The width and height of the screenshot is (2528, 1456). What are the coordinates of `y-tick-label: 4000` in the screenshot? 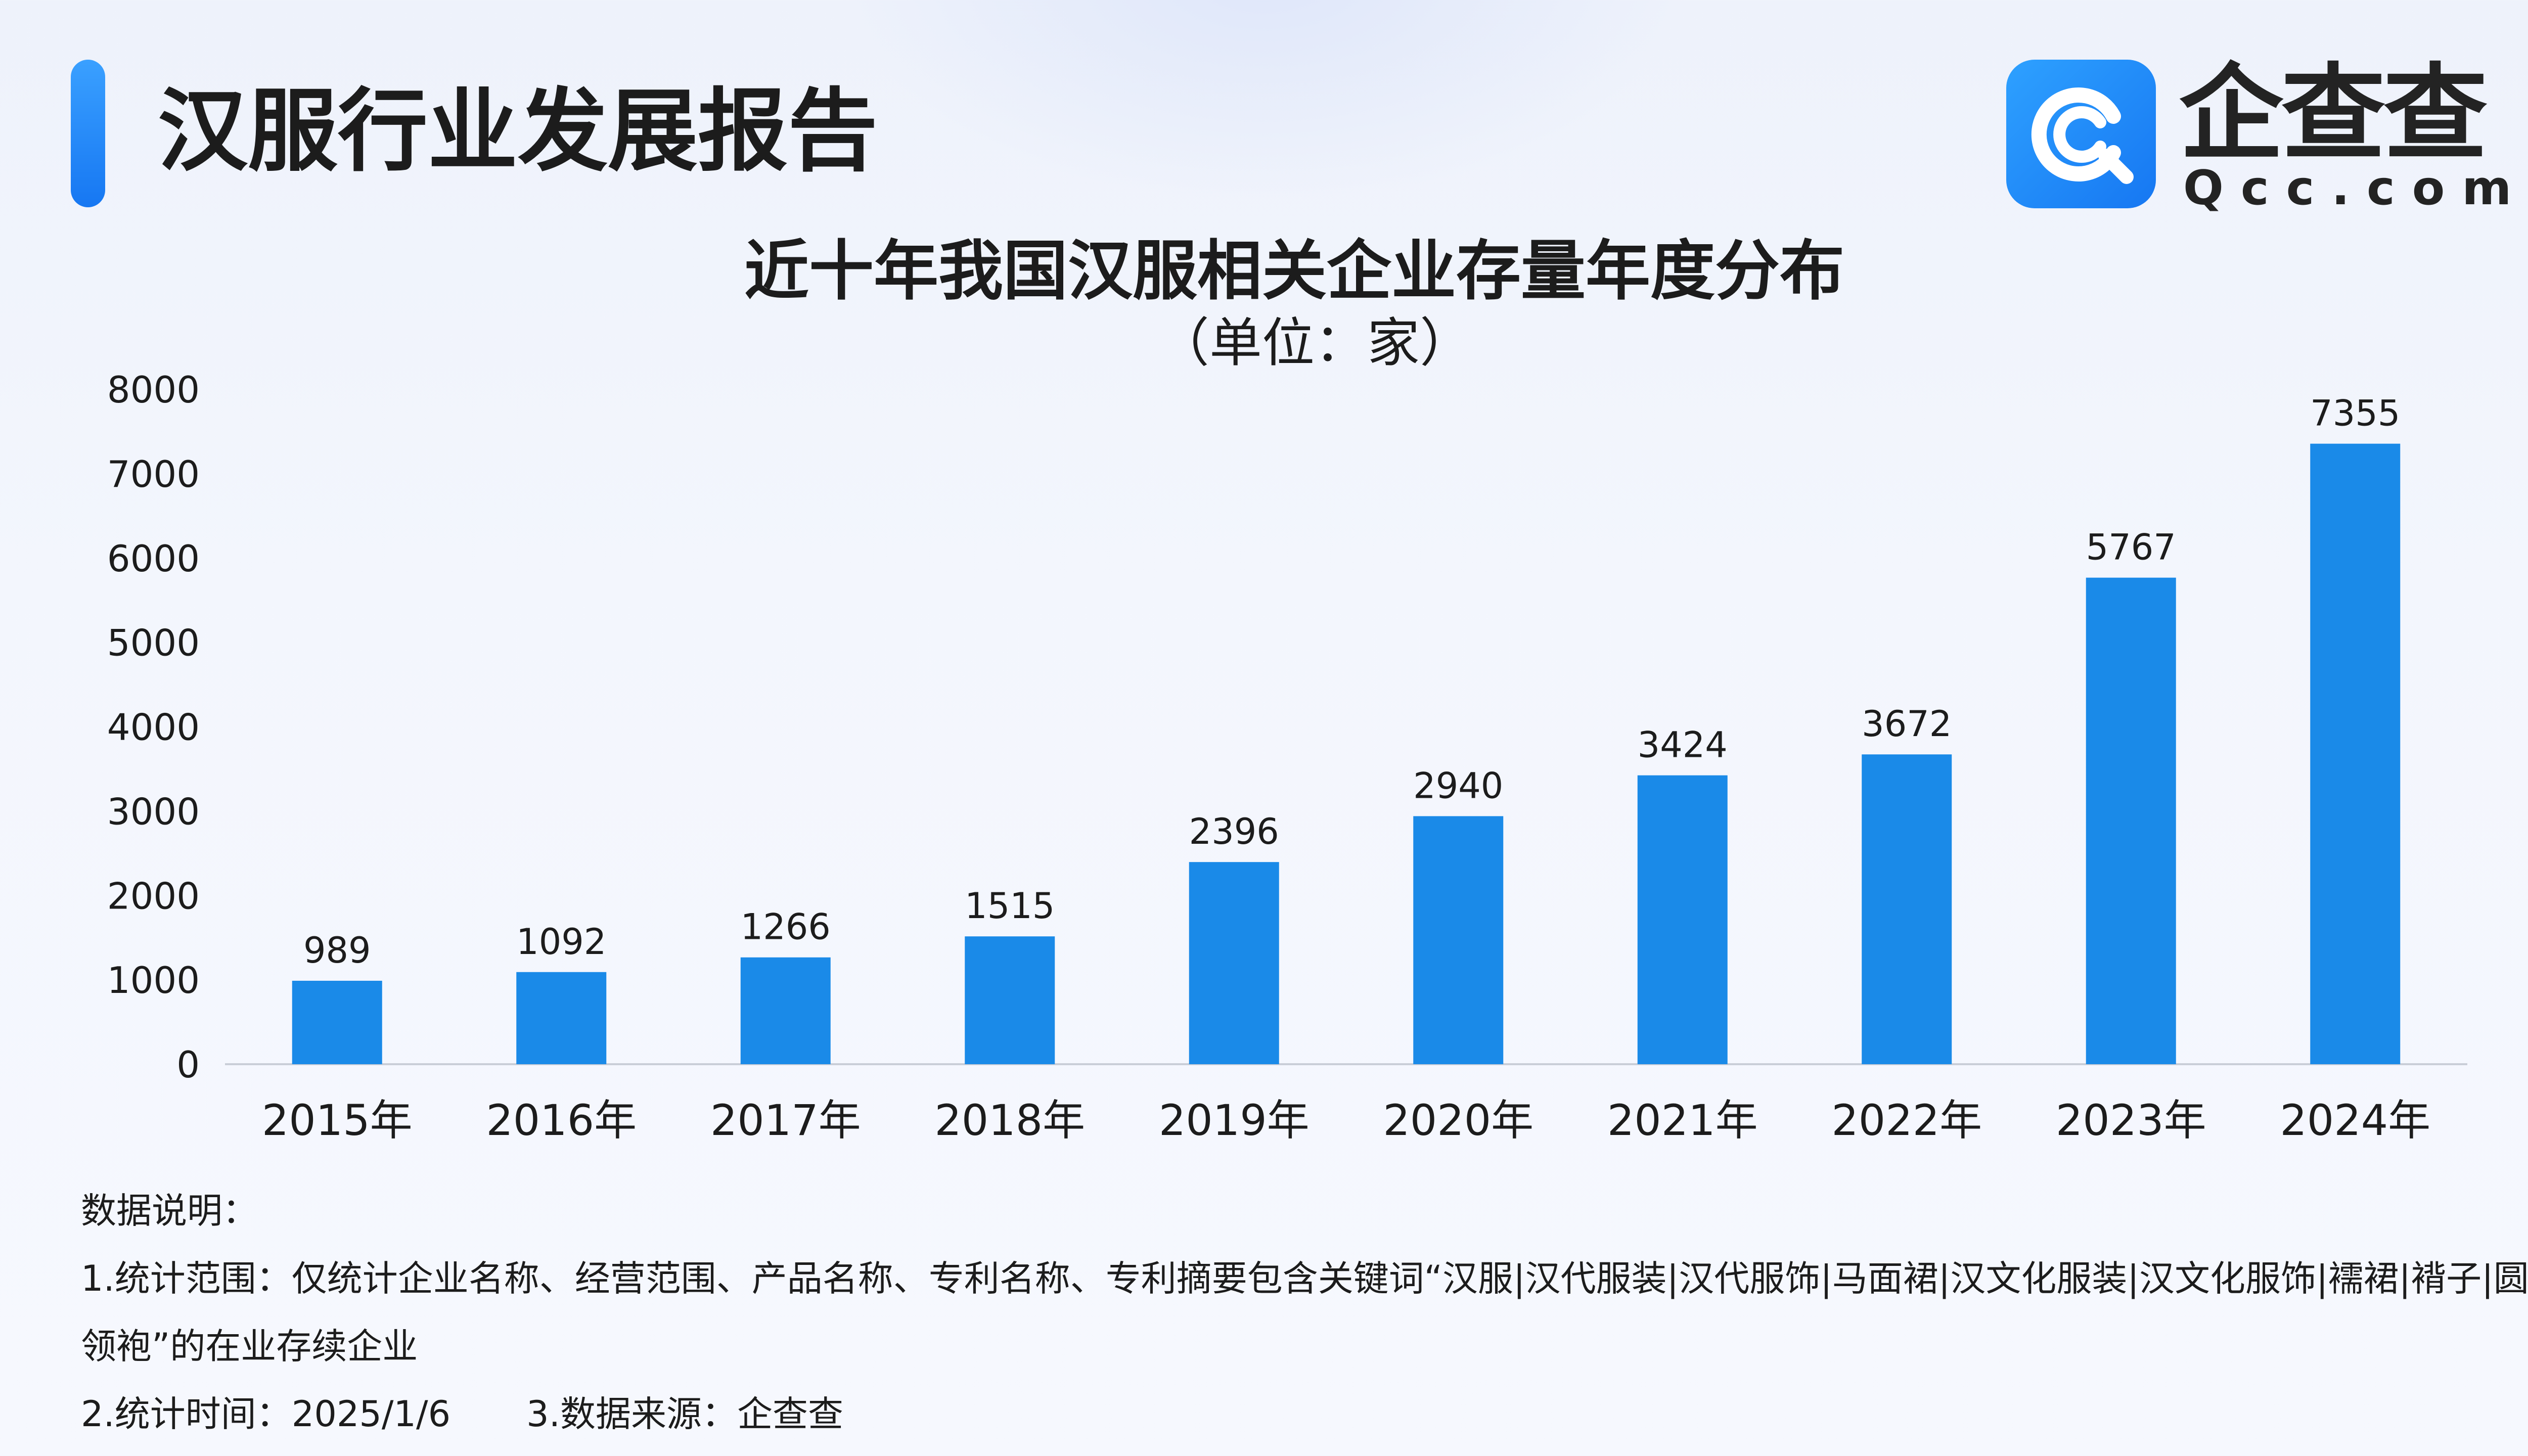 It's located at (153, 727).